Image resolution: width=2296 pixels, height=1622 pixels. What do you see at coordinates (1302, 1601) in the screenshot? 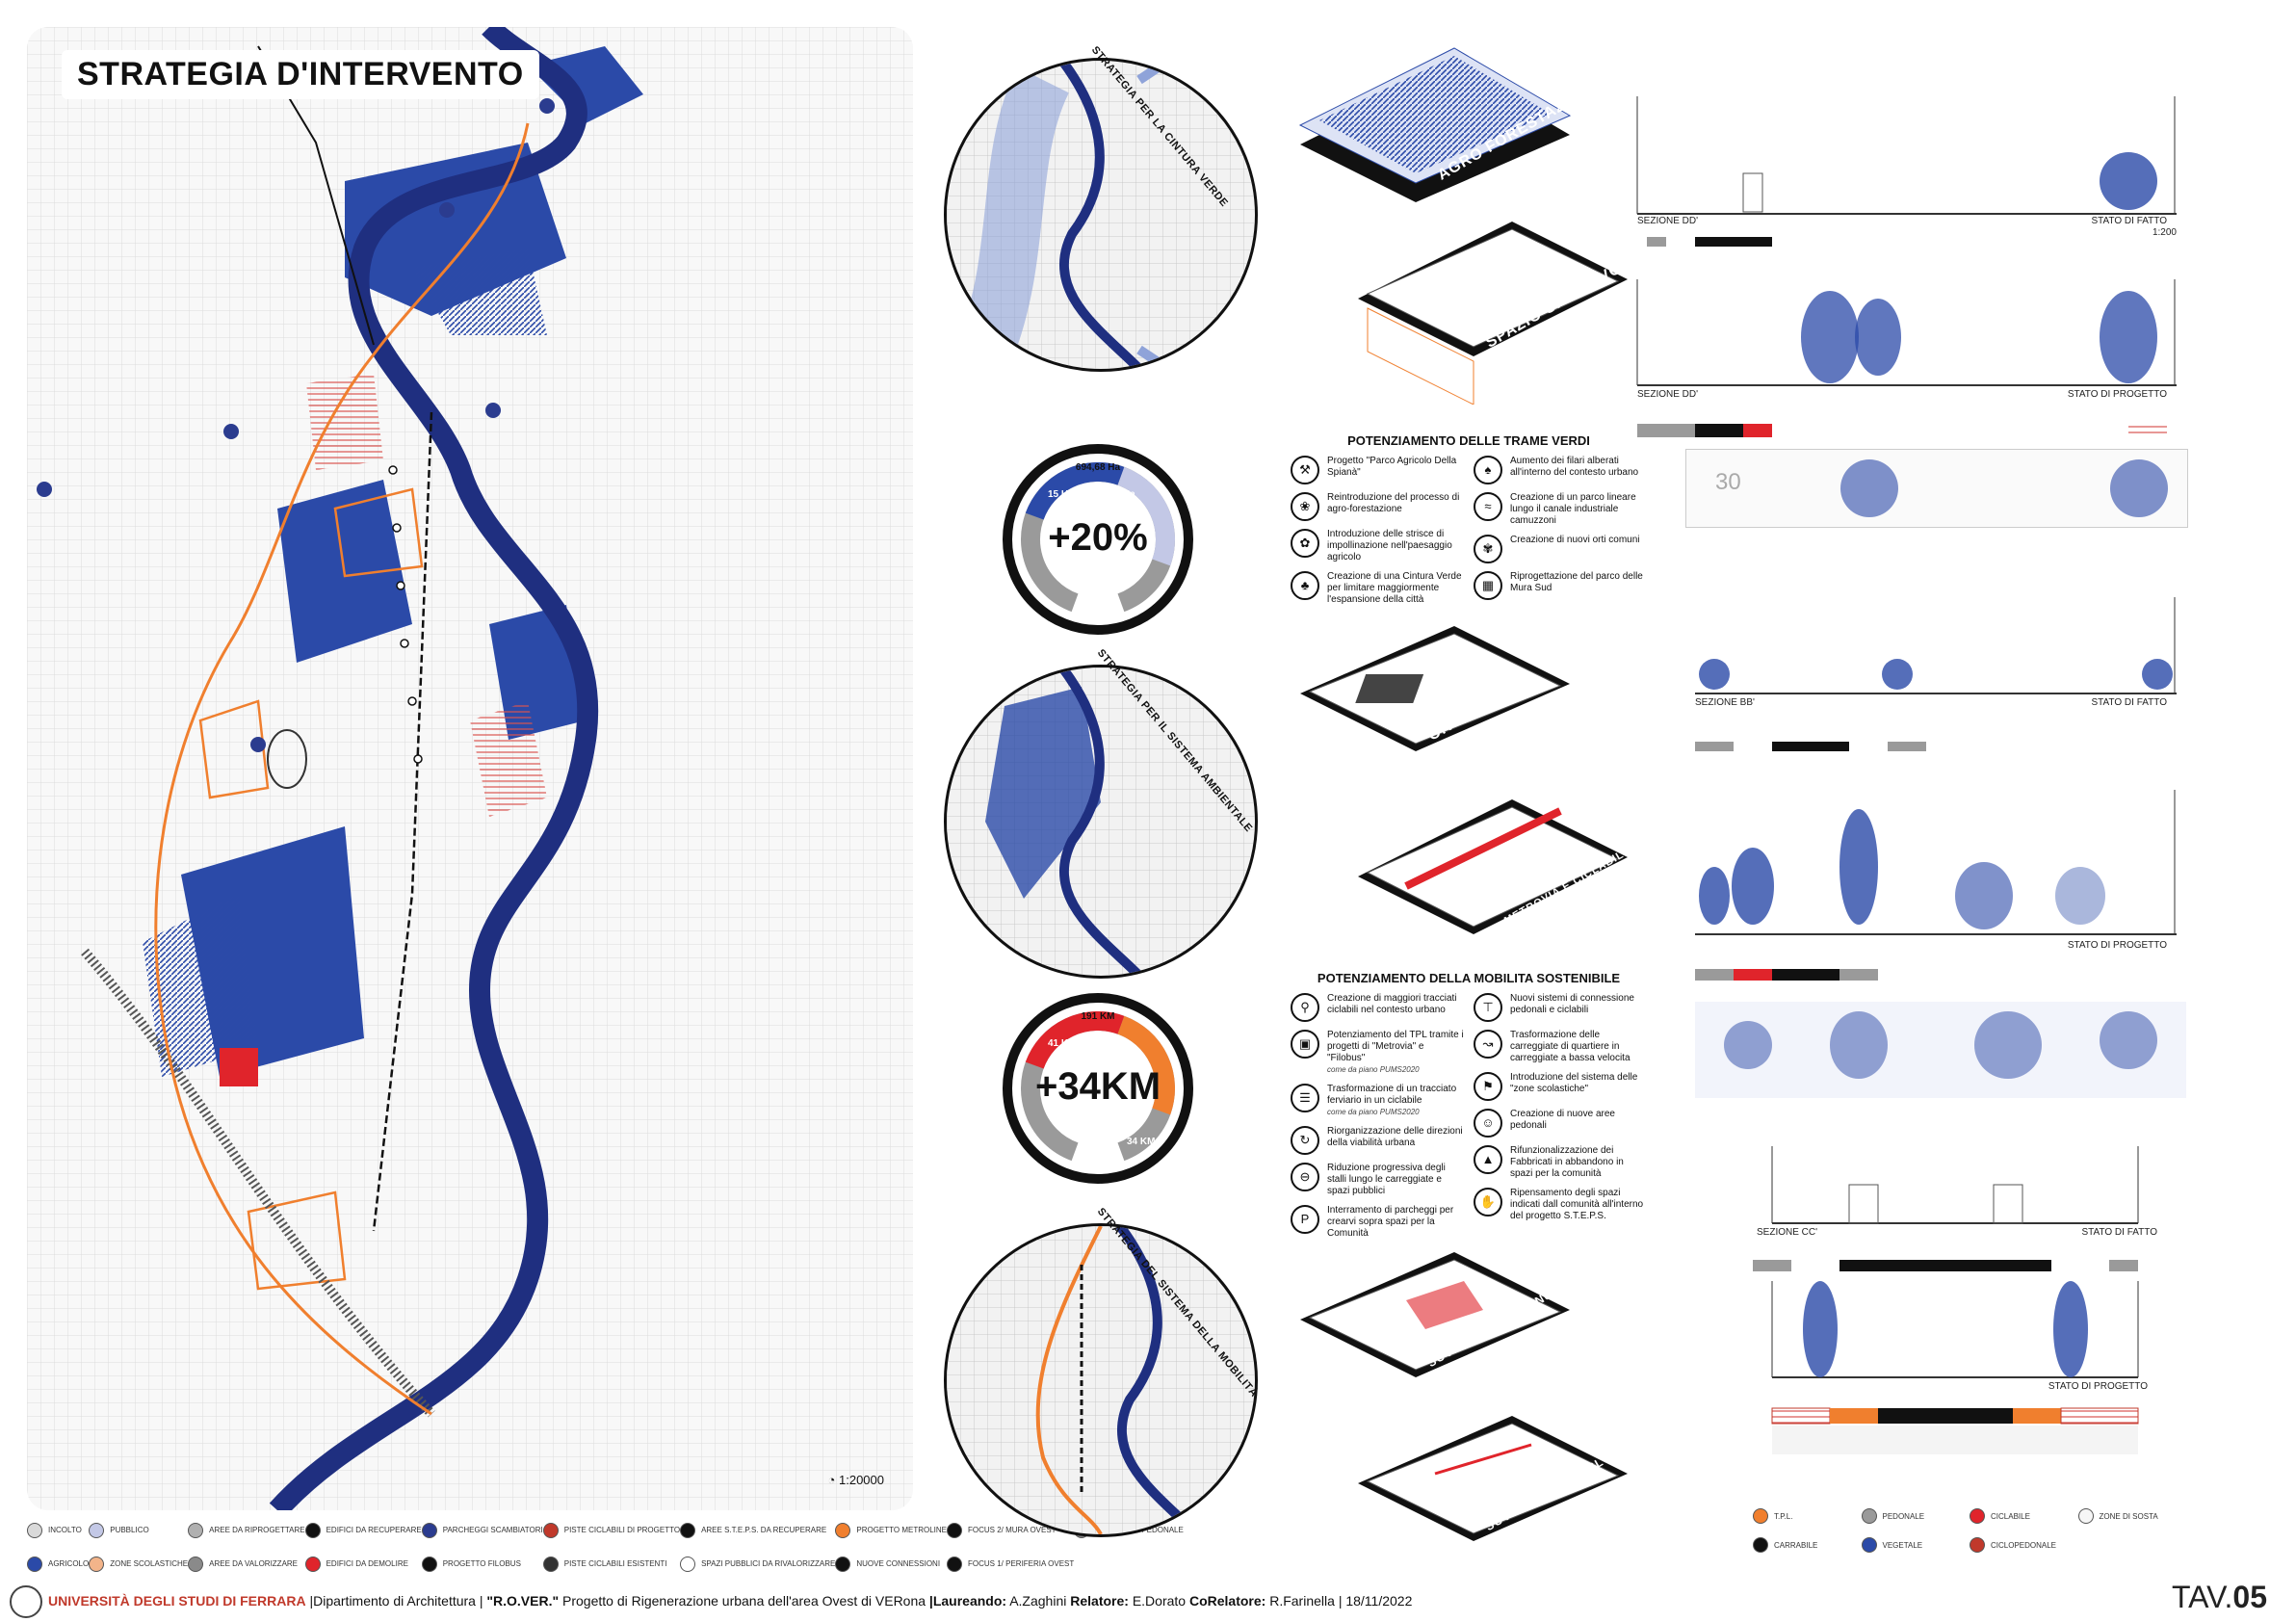
I see `footer-corelatore: R.Farinella` at bounding box center [1302, 1601].